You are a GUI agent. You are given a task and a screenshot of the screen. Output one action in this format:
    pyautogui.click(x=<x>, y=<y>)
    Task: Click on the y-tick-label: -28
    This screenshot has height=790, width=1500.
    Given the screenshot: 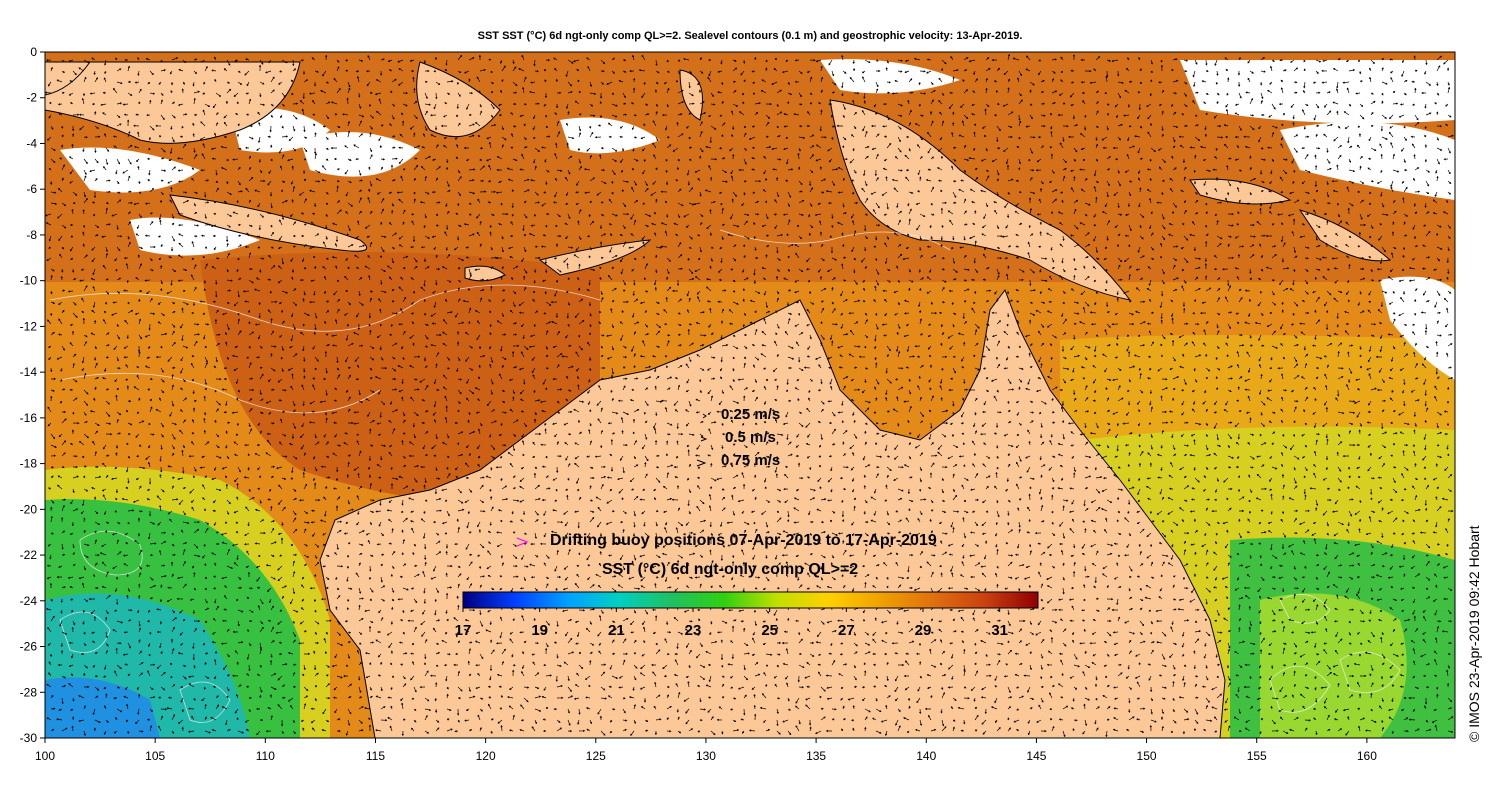 What is the action you would take?
    pyautogui.click(x=29, y=692)
    